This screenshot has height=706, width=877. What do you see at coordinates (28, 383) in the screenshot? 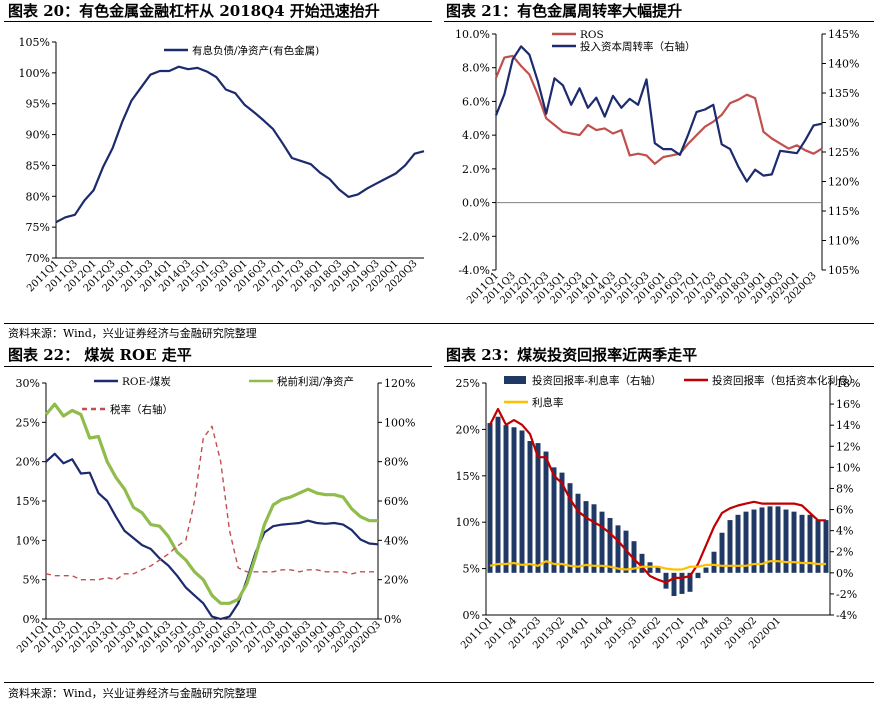
I see `y-tick-label: 30%` at bounding box center [28, 383].